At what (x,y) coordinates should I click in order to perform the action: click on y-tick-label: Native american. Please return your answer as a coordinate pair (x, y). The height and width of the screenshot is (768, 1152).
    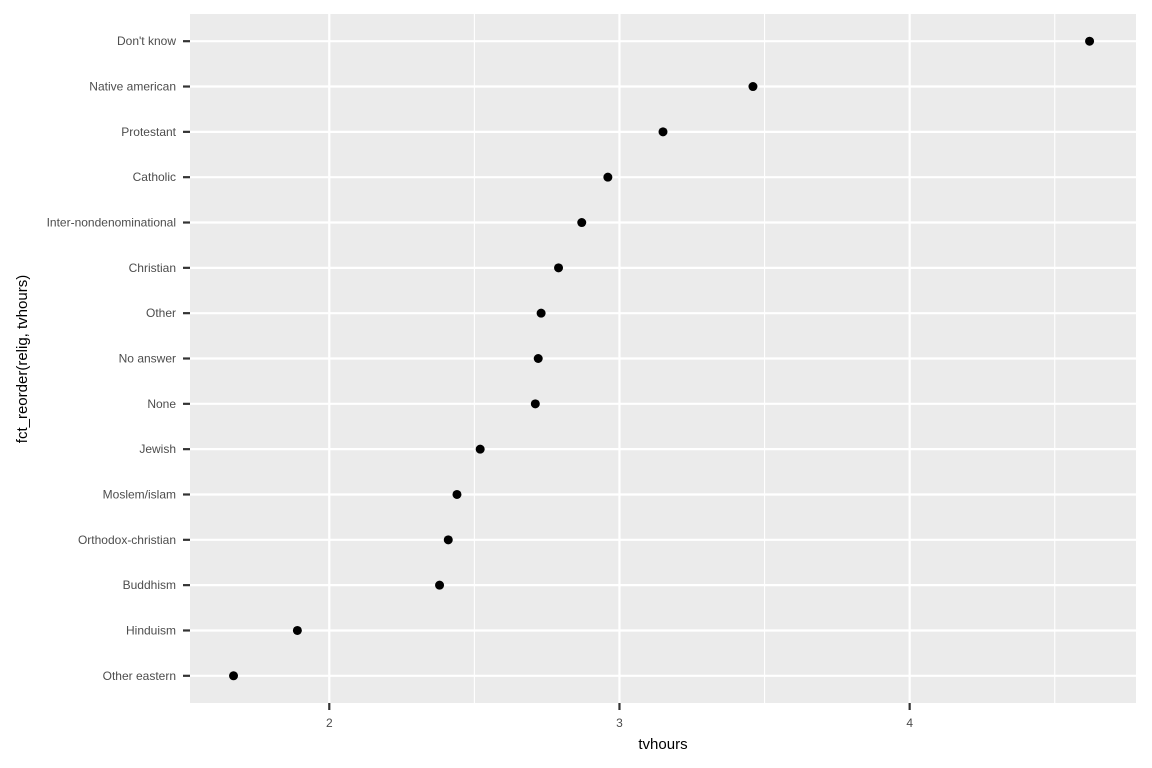
    Looking at the image, I should click on (132, 87).